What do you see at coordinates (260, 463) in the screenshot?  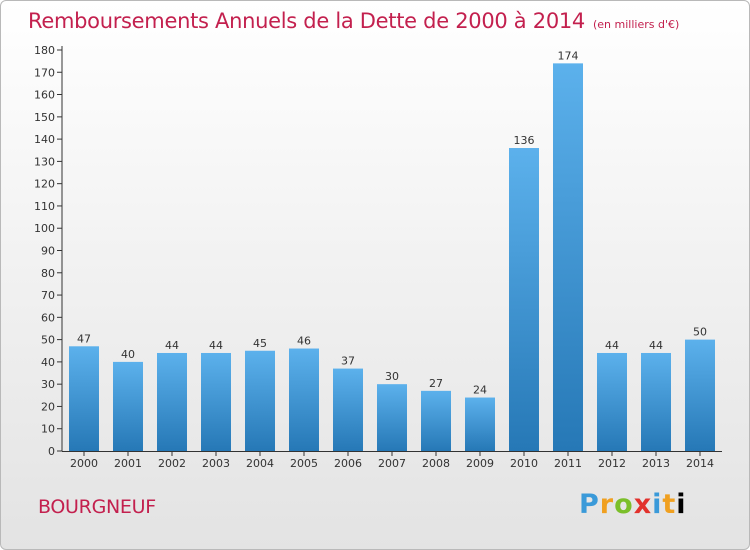 I see `x-tick-label: 2004` at bounding box center [260, 463].